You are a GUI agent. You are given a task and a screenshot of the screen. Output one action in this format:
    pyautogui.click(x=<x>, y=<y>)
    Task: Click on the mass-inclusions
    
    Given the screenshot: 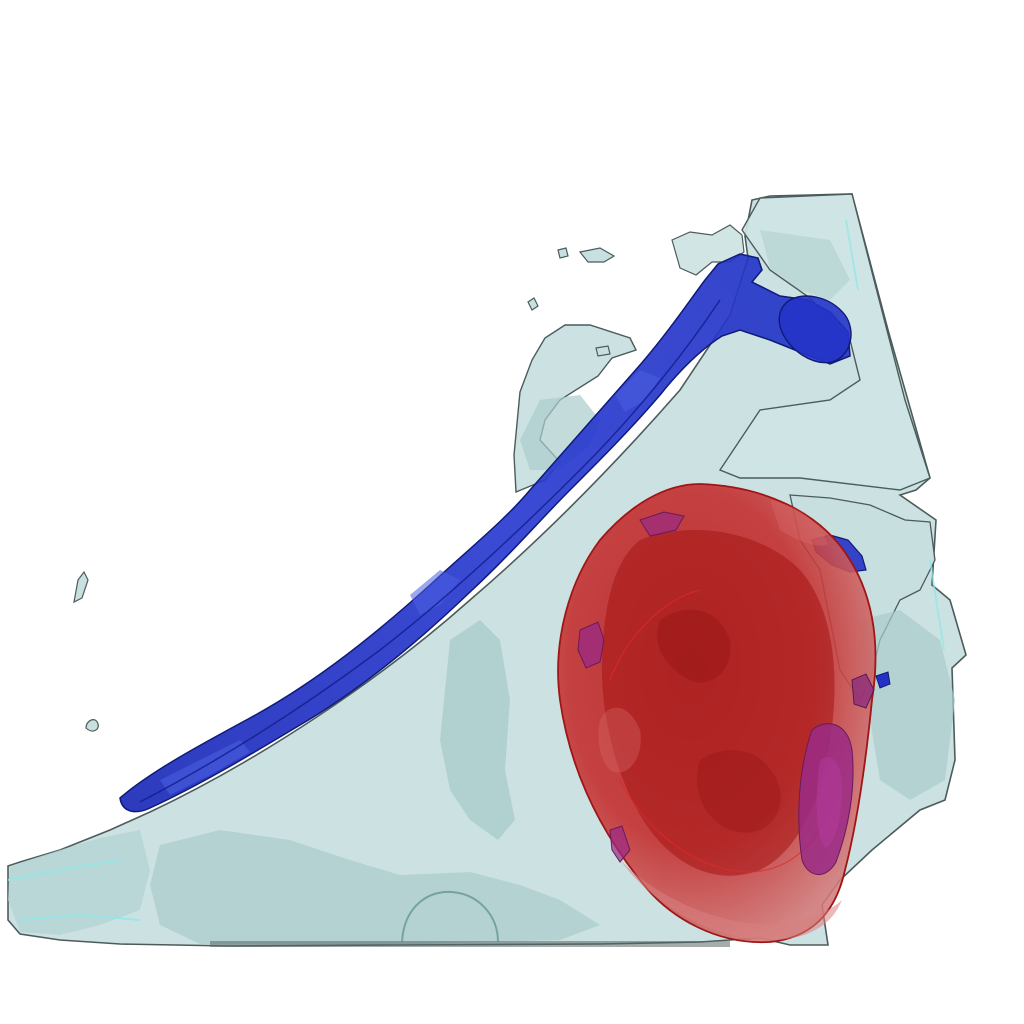 What is the action you would take?
    pyautogui.click(x=726, y=693)
    